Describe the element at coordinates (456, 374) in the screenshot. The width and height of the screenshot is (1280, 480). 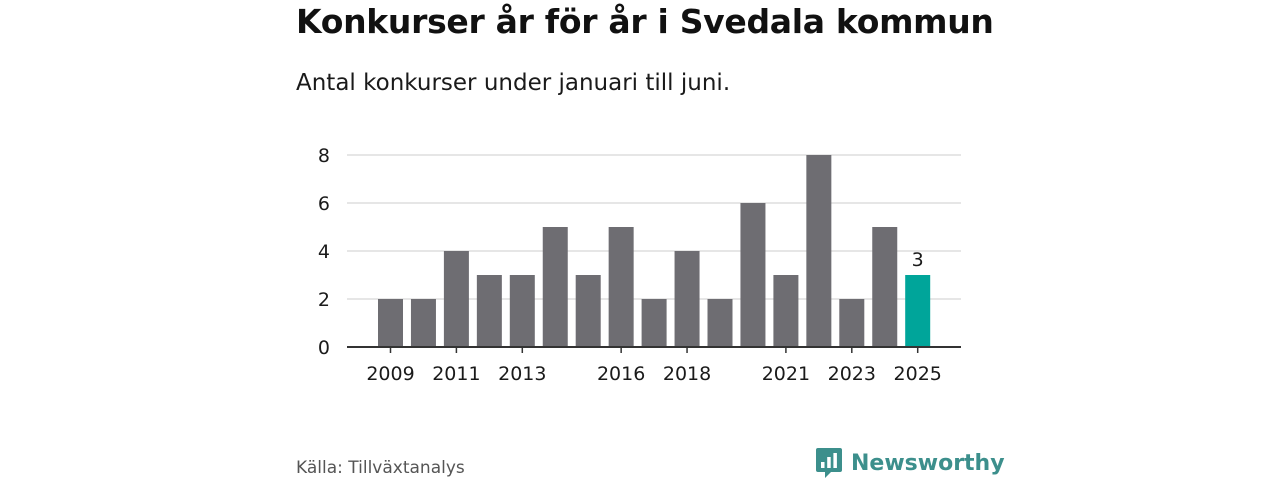
I see `x-tick-label: 2011` at that location.